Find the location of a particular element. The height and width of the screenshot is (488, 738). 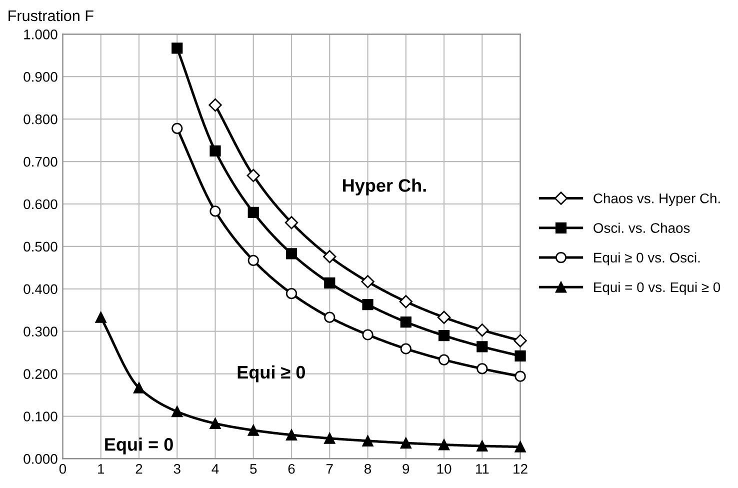

y-tick-label: 0.600 is located at coordinates (41, 204).